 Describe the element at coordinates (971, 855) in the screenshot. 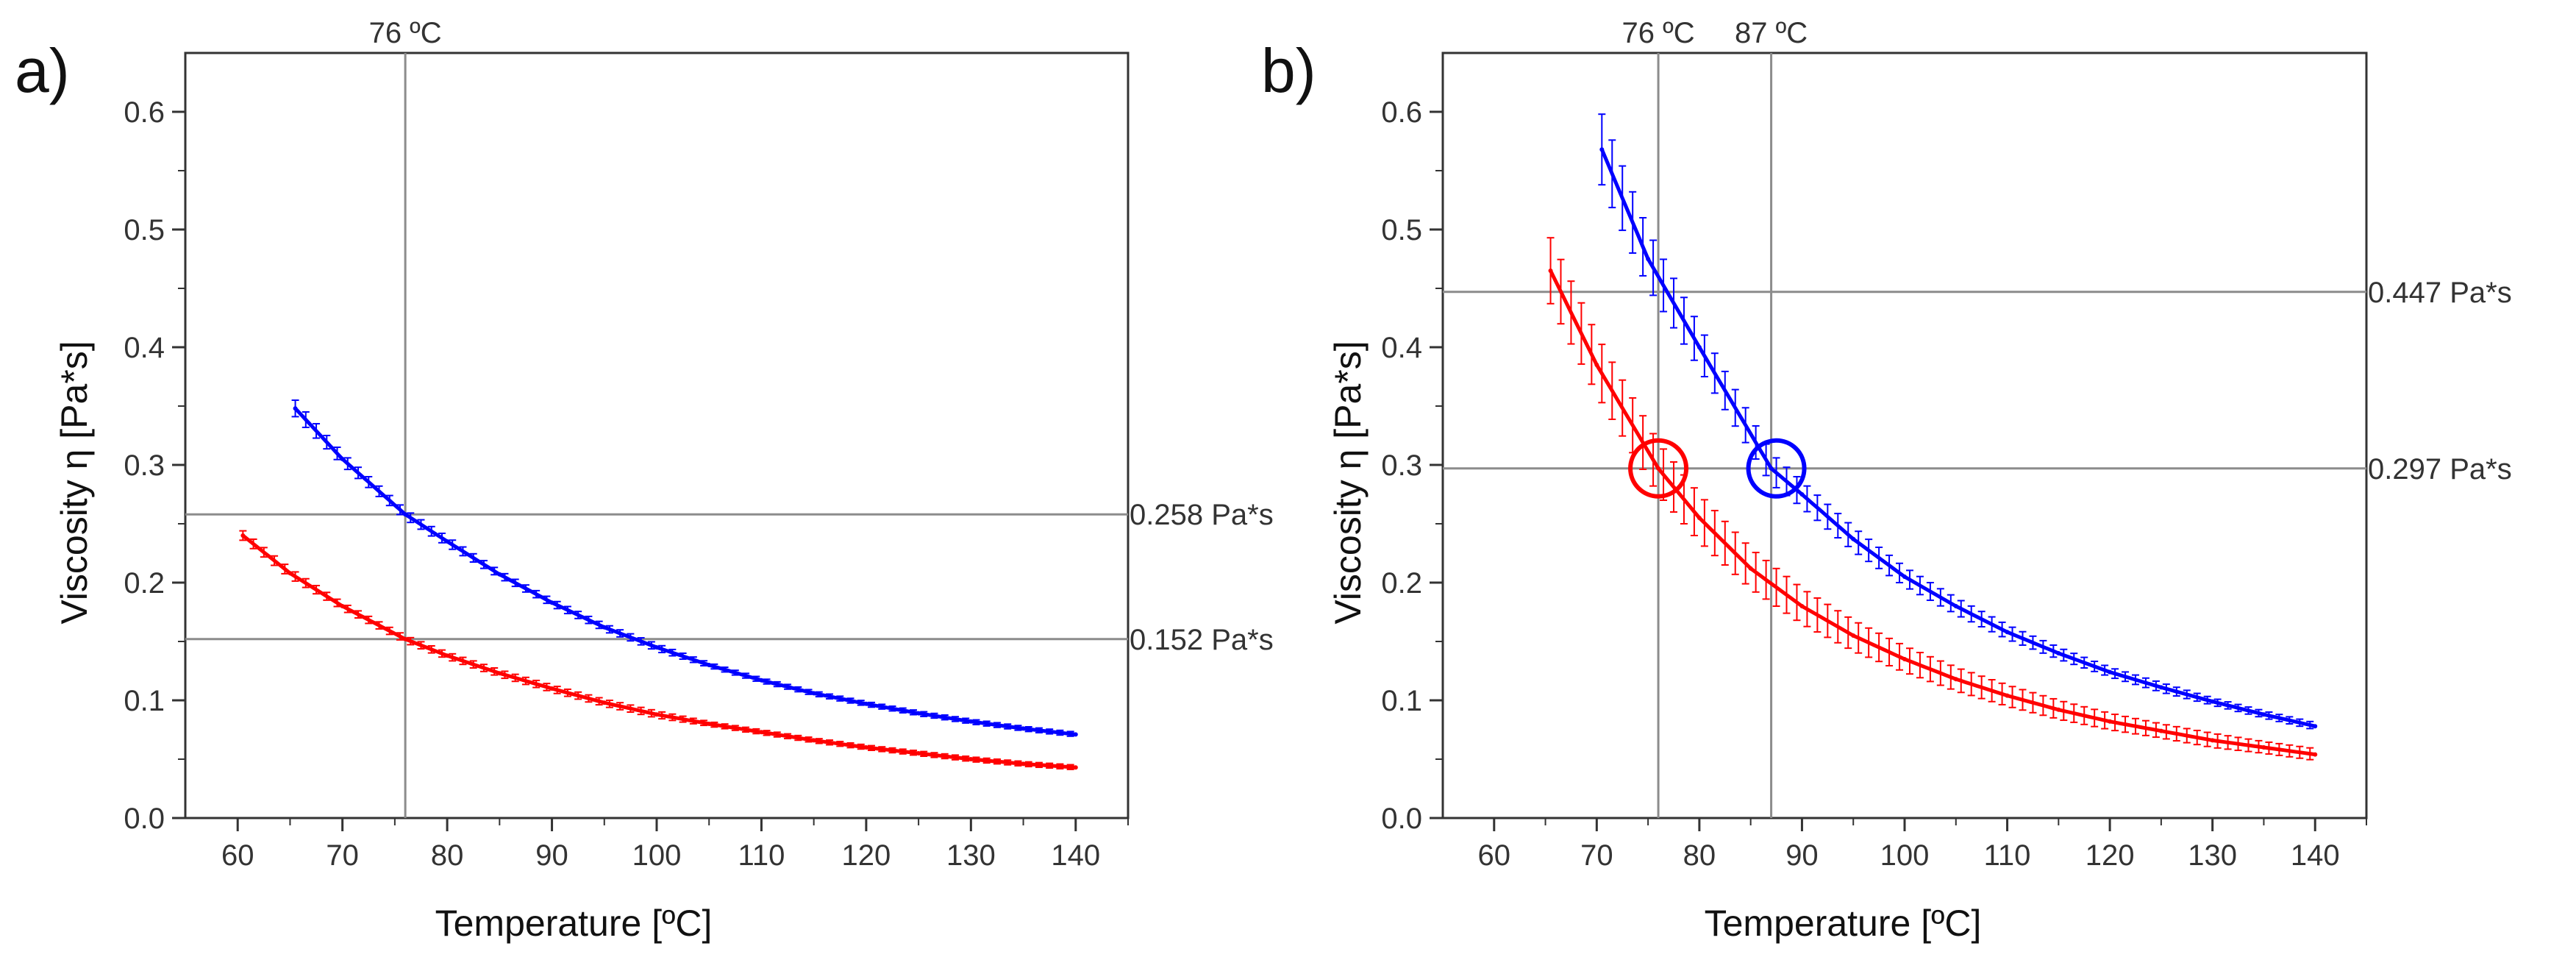

I see `panel-a-x-tick-label: 130` at that location.